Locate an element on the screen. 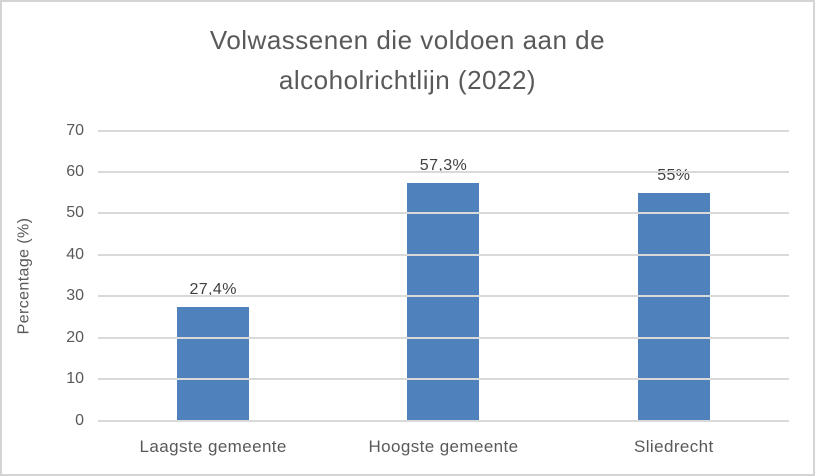  y-tick-label: 10 is located at coordinates (75, 379).